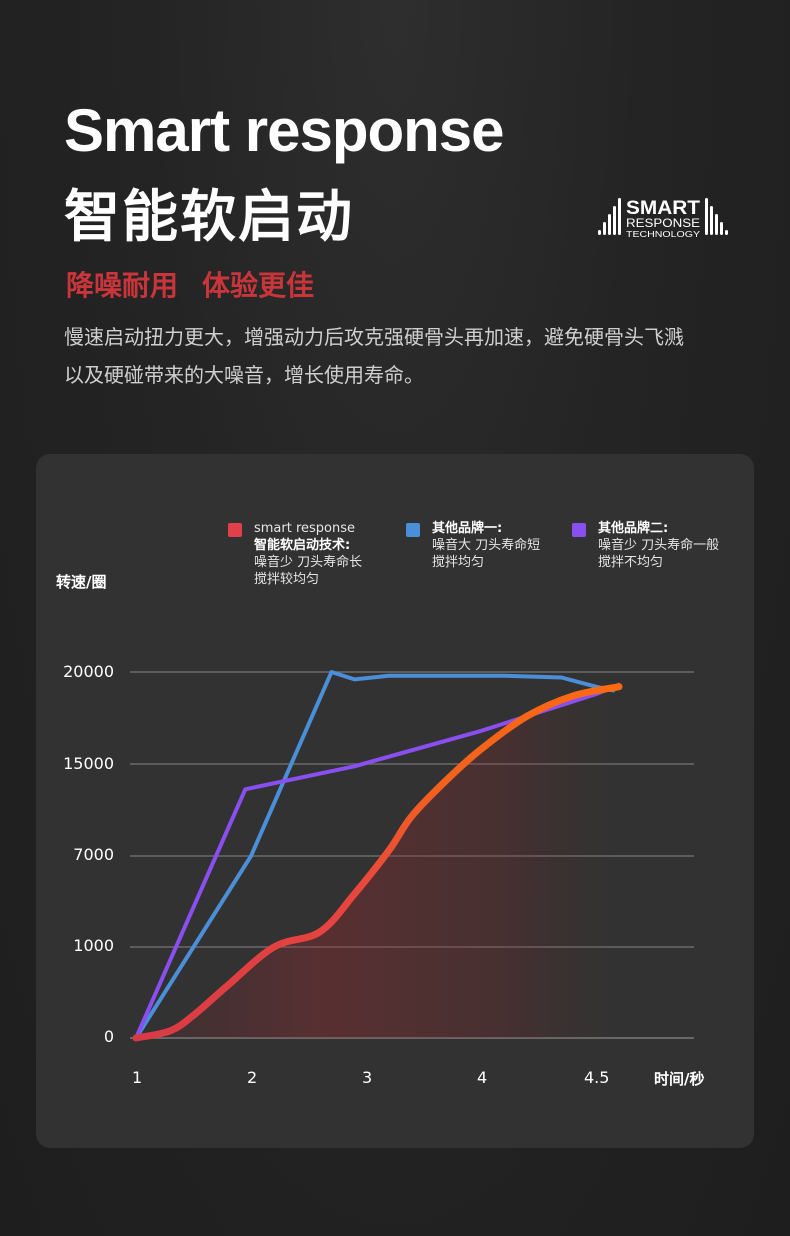 The width and height of the screenshot is (790, 1236). What do you see at coordinates (716, 216) in the screenshot?
I see `logo-bars-right` at bounding box center [716, 216].